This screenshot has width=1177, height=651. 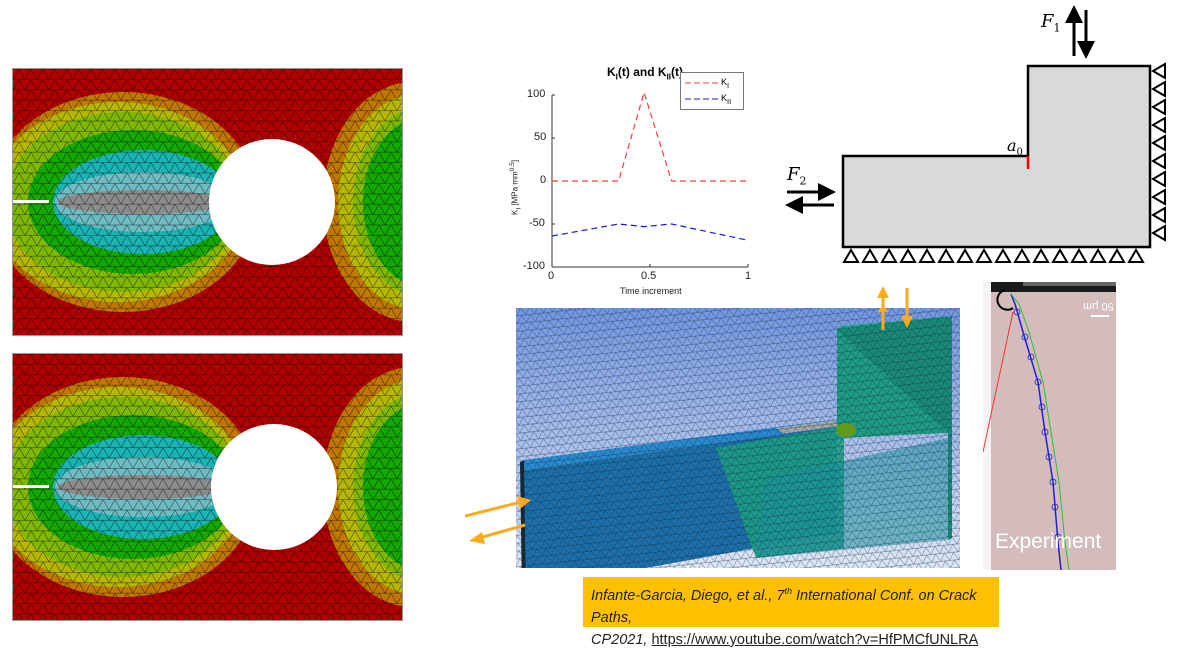 I want to click on crack-label: a0, so click(x=1015, y=147).